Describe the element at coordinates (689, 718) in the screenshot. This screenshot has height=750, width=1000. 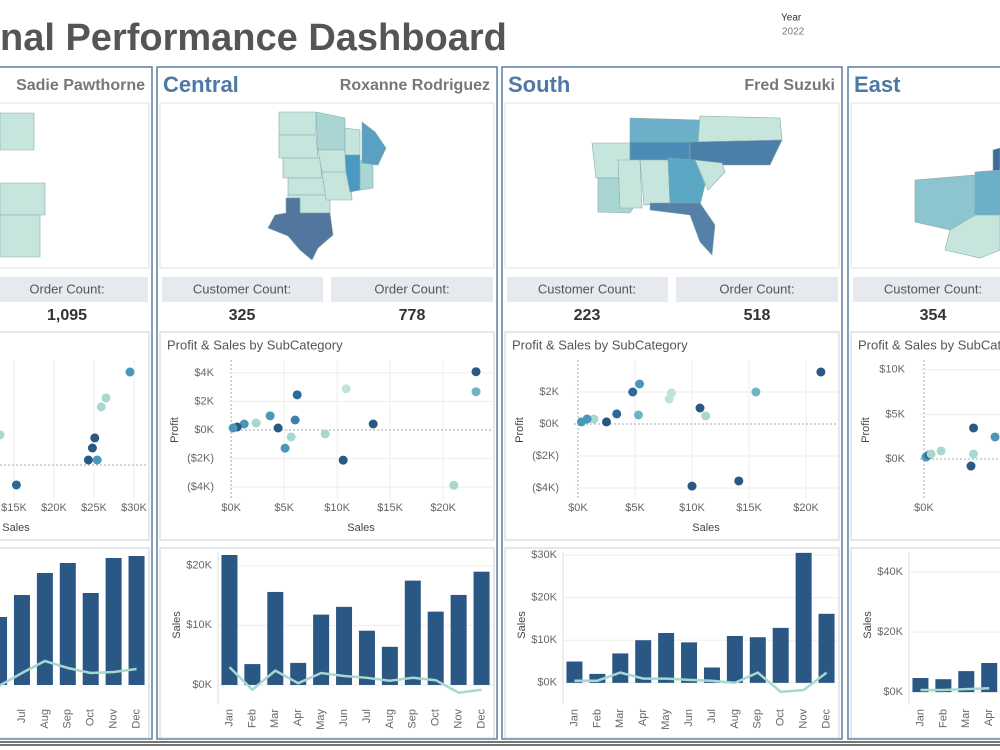
I see `x-tick-label: Jun` at that location.